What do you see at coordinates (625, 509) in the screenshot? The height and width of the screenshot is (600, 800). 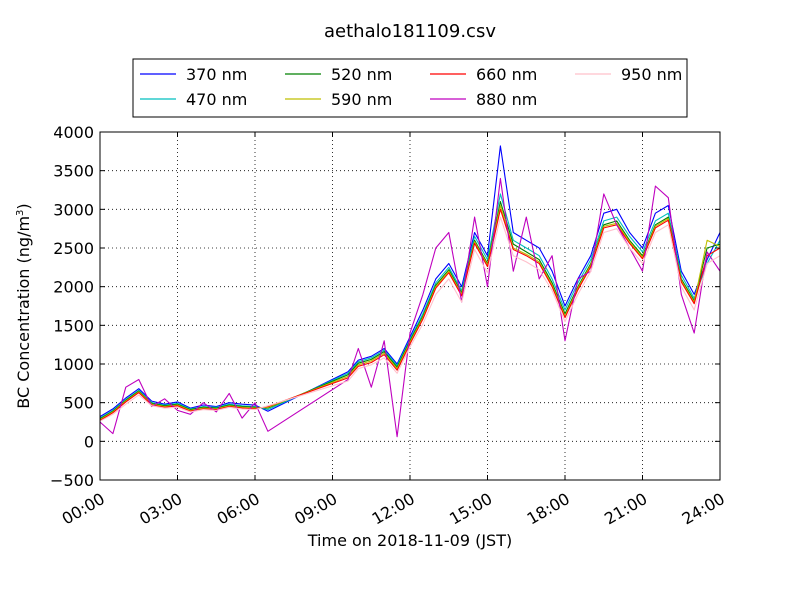 I see `x-tick-label: 21:00` at bounding box center [625, 509].